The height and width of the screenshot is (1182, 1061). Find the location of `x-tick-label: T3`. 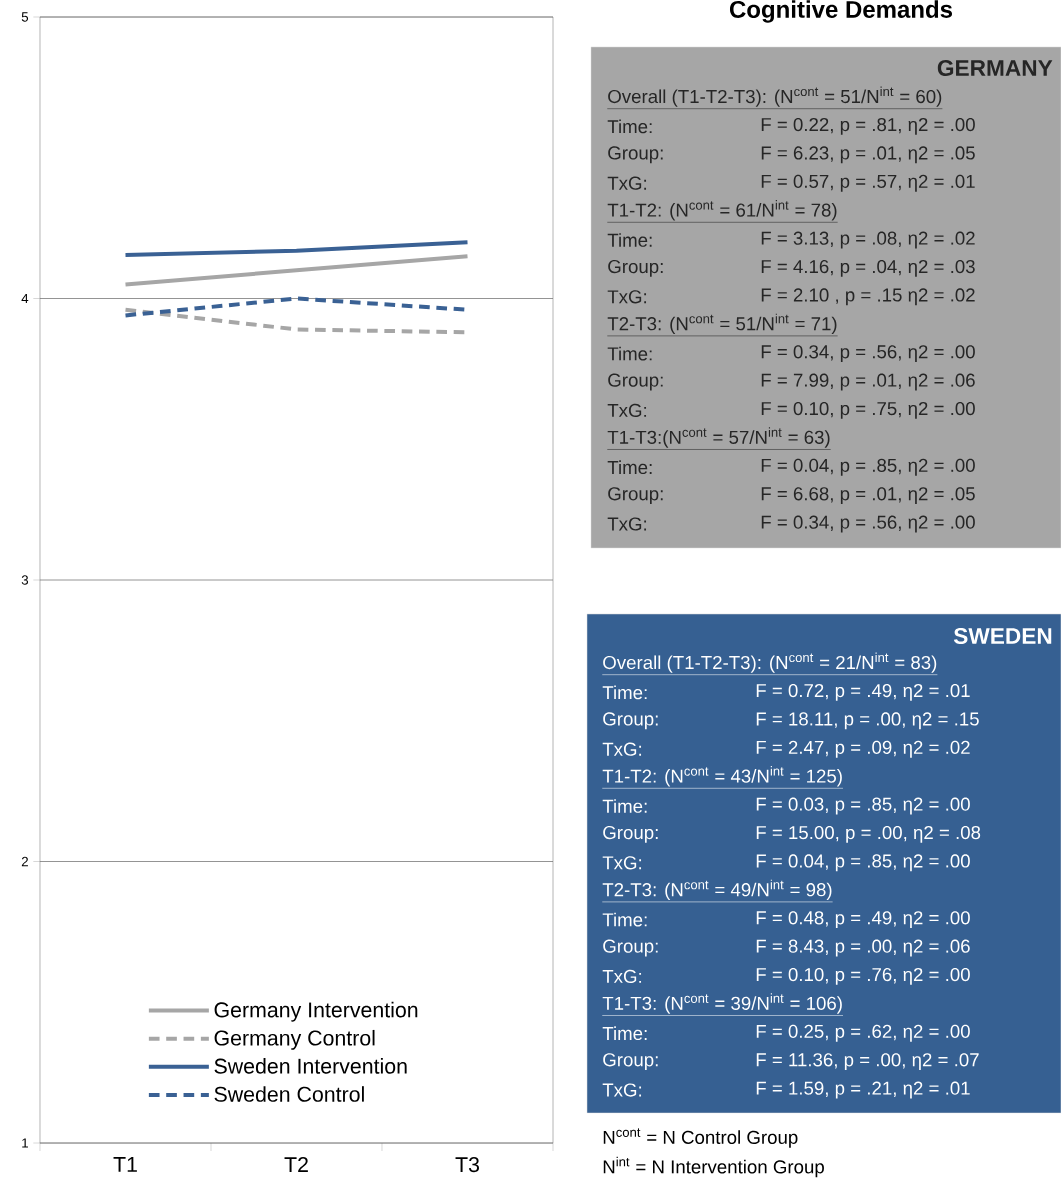

x-tick-label: T3 is located at coordinates (467, 1165).